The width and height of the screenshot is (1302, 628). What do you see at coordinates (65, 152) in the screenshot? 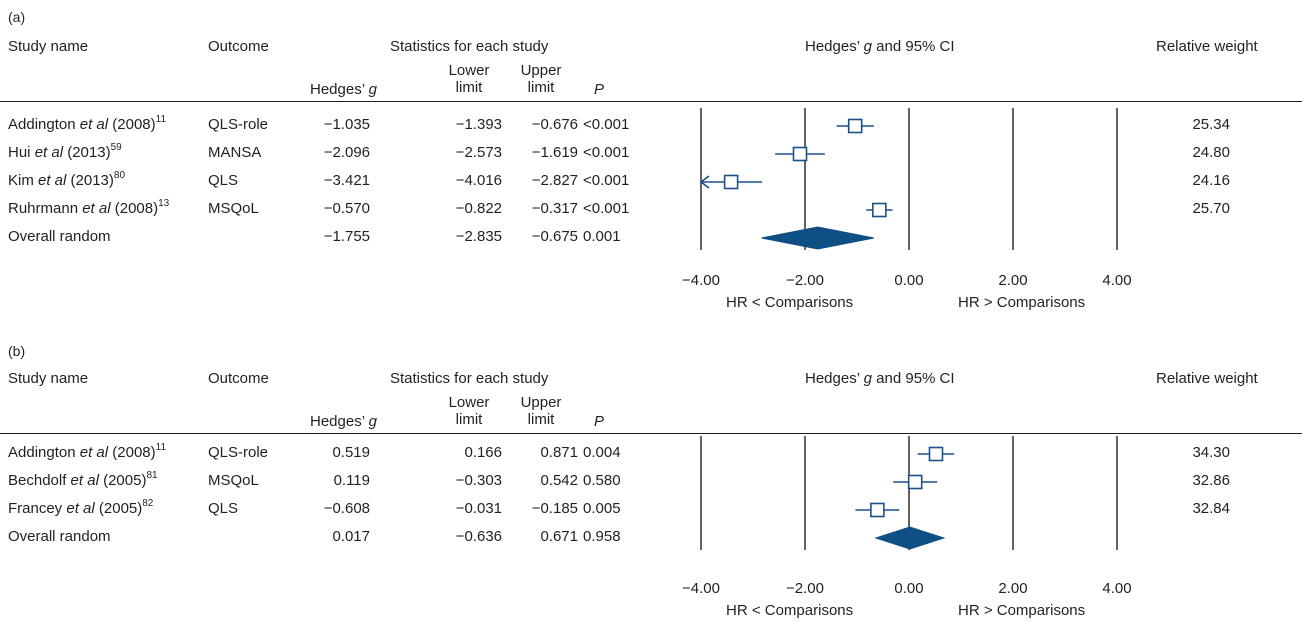
I see `study-name: Hui et al (2013)59` at bounding box center [65, 152].